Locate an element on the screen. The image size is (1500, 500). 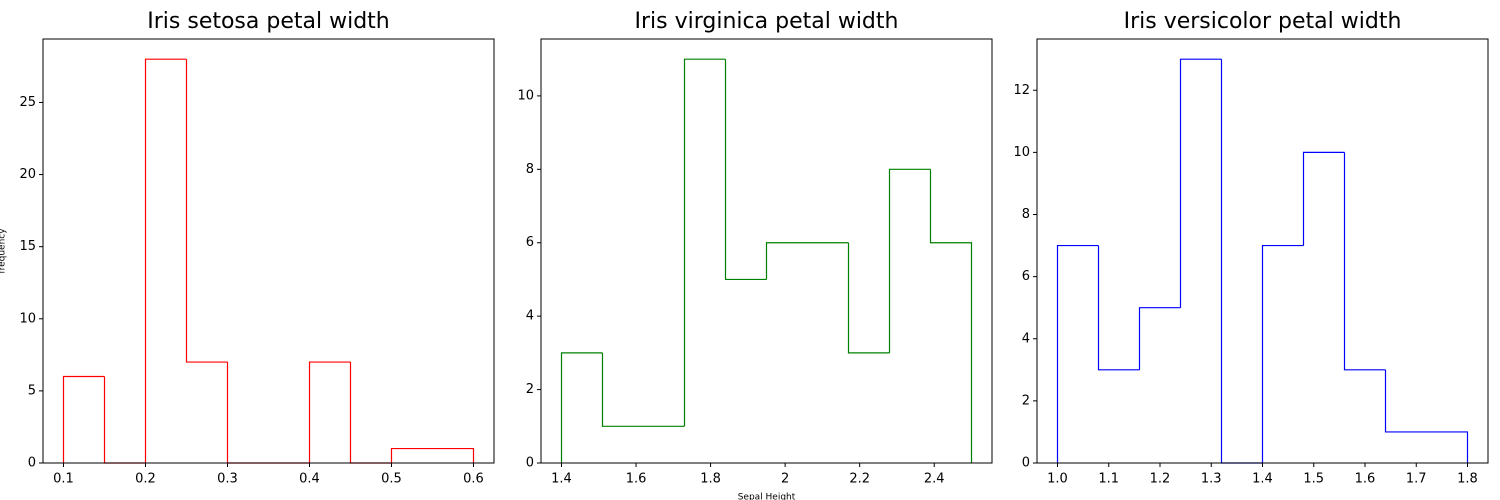
x-tick-label: 0.3 is located at coordinates (227, 479).